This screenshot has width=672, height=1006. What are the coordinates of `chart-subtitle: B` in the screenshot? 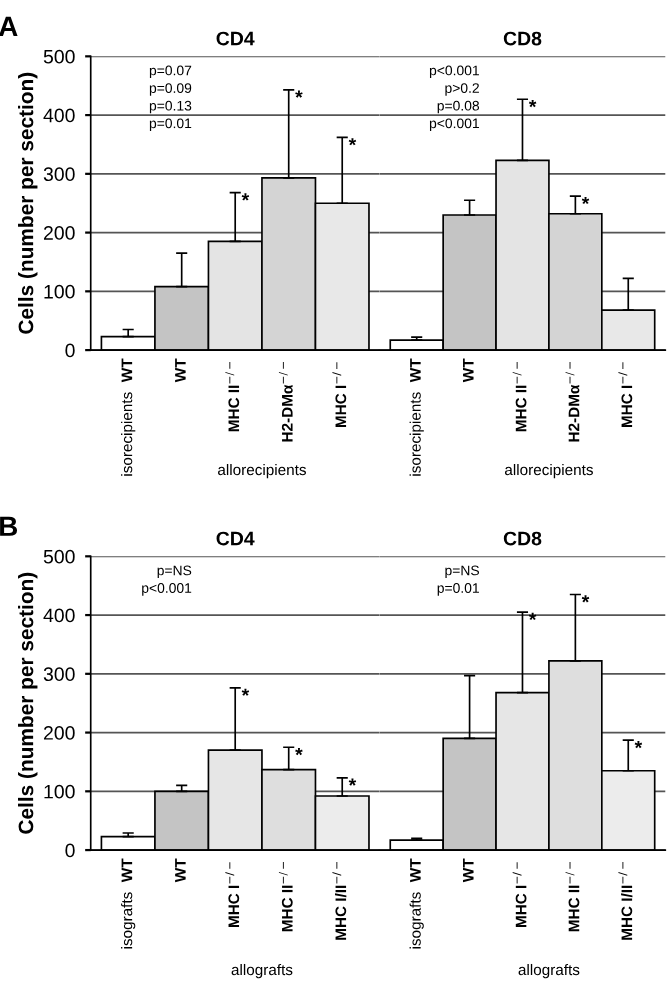 It's located at (9, 526).